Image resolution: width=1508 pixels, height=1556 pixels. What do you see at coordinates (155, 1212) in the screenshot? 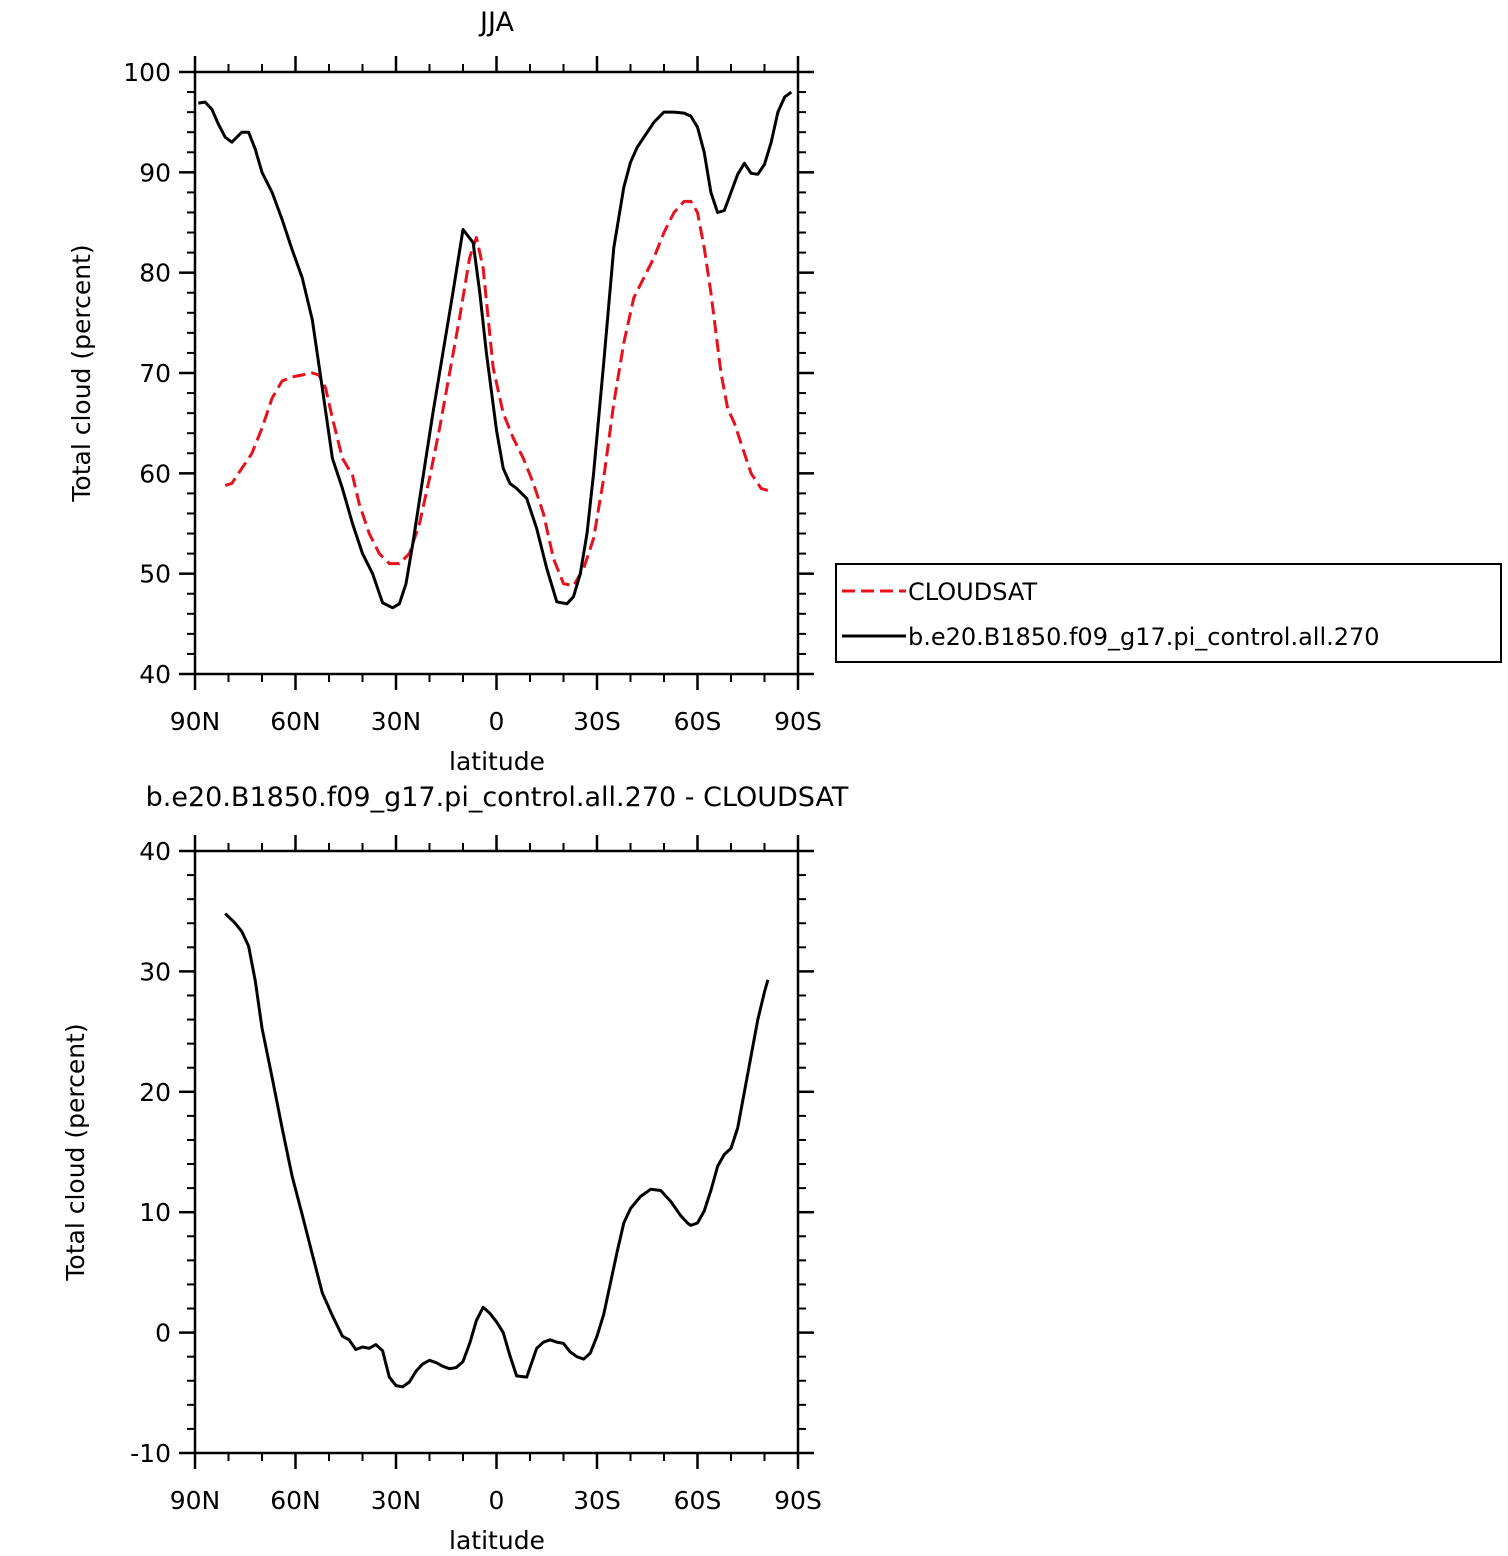
I see `y-tick-label: 10` at bounding box center [155, 1212].